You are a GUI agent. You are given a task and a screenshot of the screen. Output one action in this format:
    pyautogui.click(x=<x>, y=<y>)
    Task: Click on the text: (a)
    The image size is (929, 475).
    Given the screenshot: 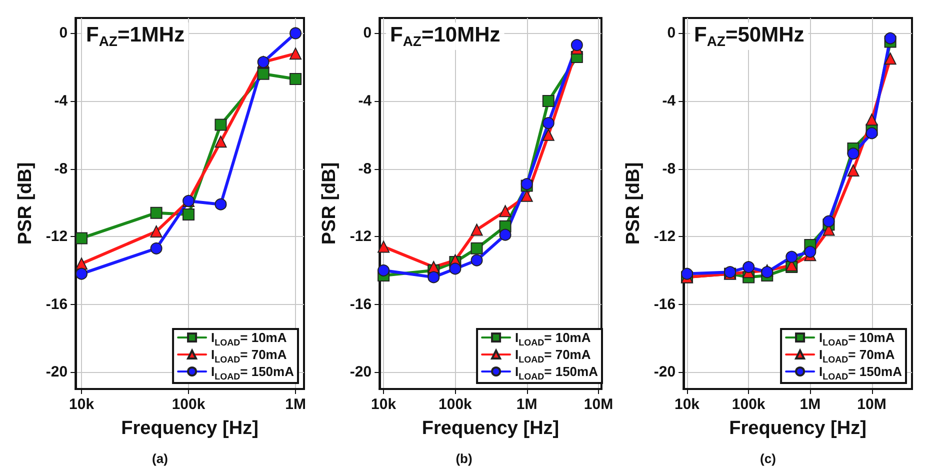 What is the action you would take?
    pyautogui.click(x=160, y=458)
    